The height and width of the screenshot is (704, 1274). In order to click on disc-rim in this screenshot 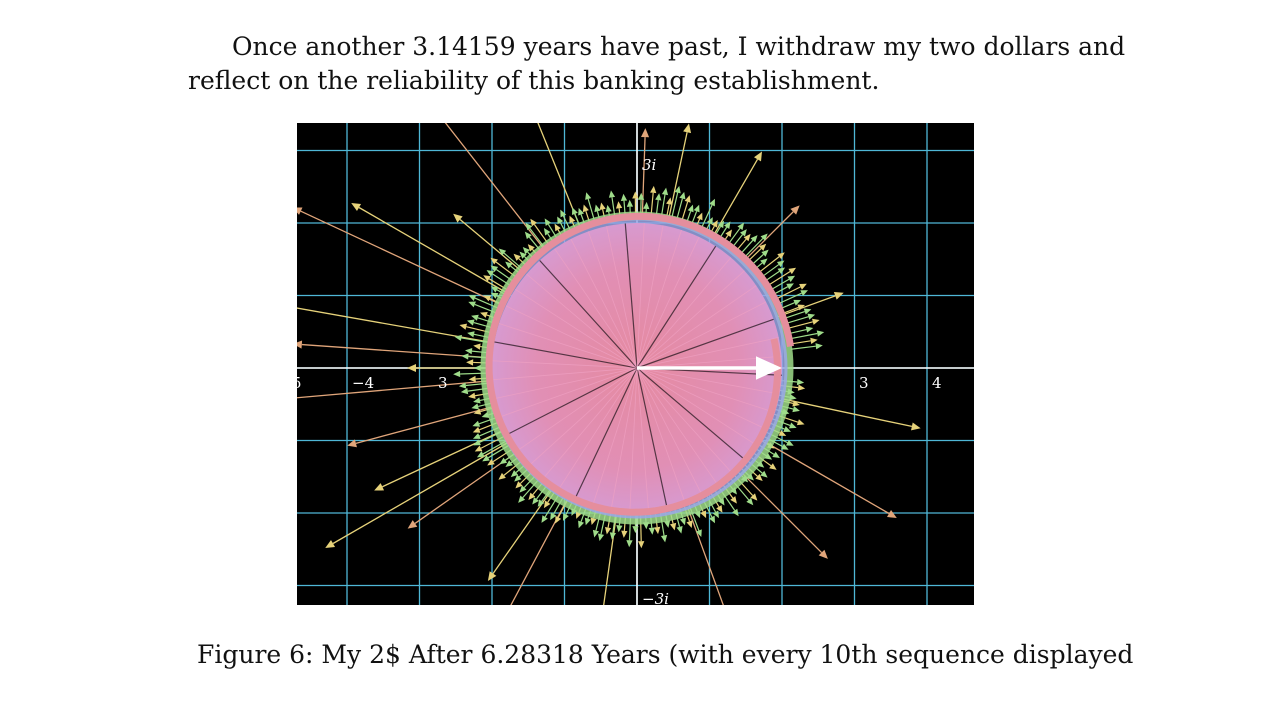, I will do `click(639, 364)`.